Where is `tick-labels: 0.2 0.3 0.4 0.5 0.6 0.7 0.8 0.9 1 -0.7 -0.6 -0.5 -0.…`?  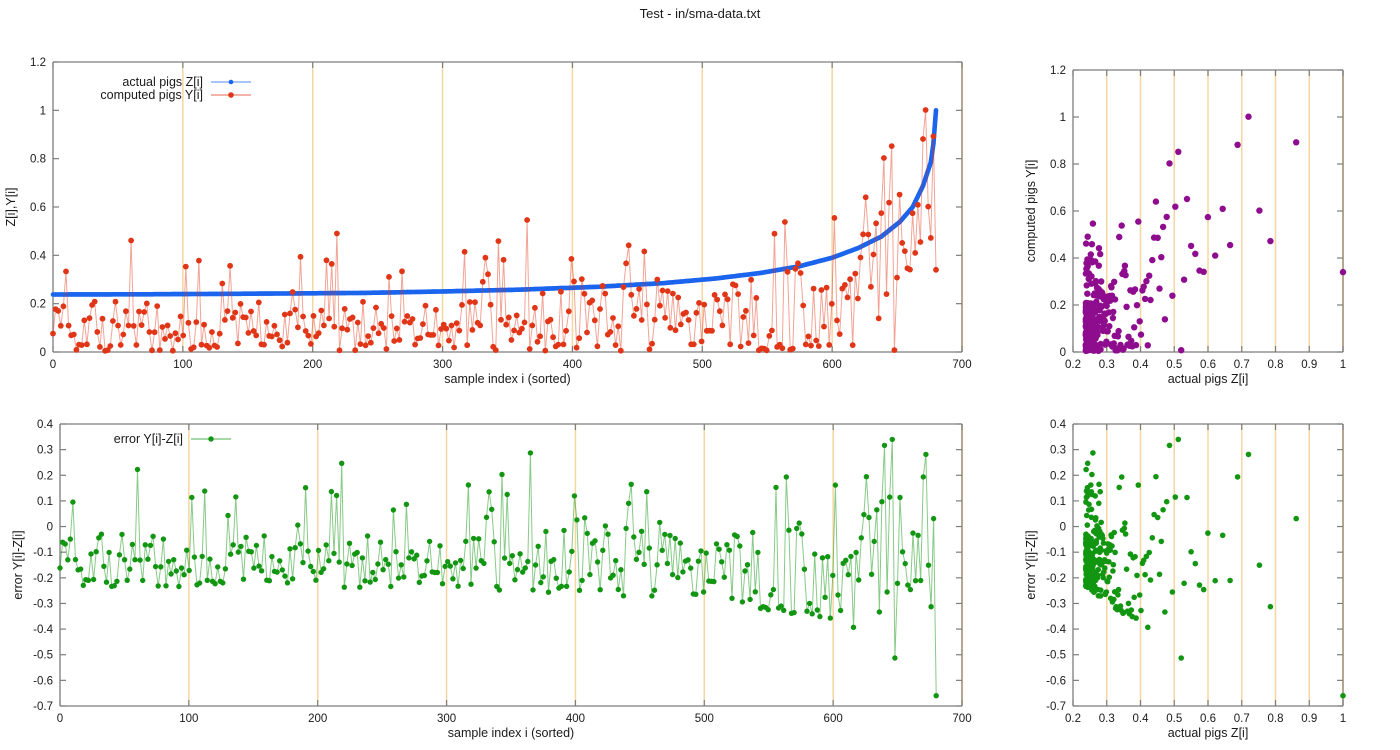
tick-labels: 0.2 0.3 0.4 0.5 0.6 0.7 0.8 0.9 1 -0.7 -0.6 -0.5 -0.… is located at coordinates (1196, 572).